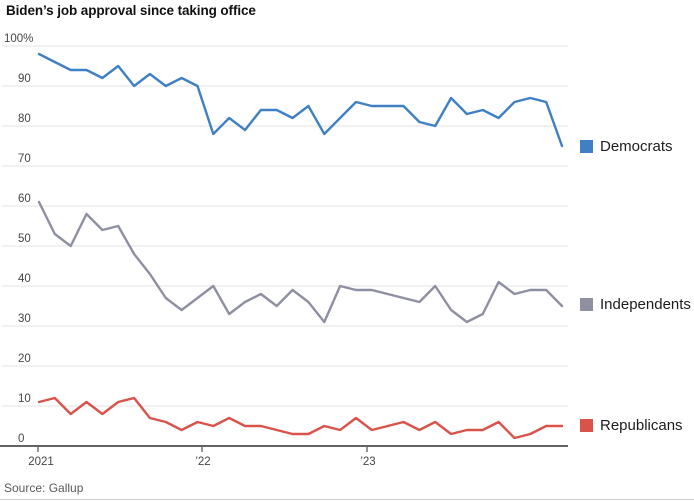  What do you see at coordinates (21, 439) in the screenshot?
I see `y-axis-tick-label: 0` at bounding box center [21, 439].